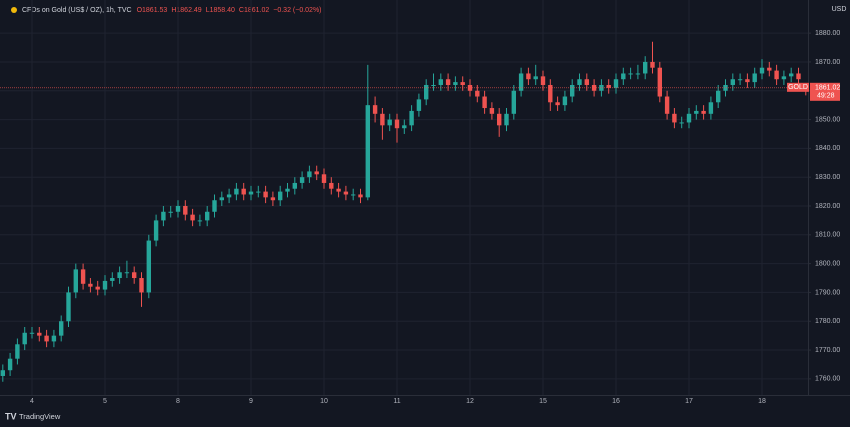  I want to click on y-tick-label: 1880.00, so click(827, 33).